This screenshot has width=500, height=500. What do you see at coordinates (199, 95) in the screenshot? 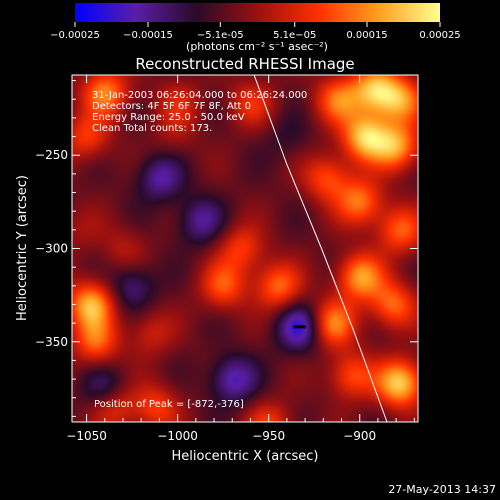
I see `info-line-1: 31-Jan-2003 06:26:04.000 to 06:26:24.000` at bounding box center [199, 95].